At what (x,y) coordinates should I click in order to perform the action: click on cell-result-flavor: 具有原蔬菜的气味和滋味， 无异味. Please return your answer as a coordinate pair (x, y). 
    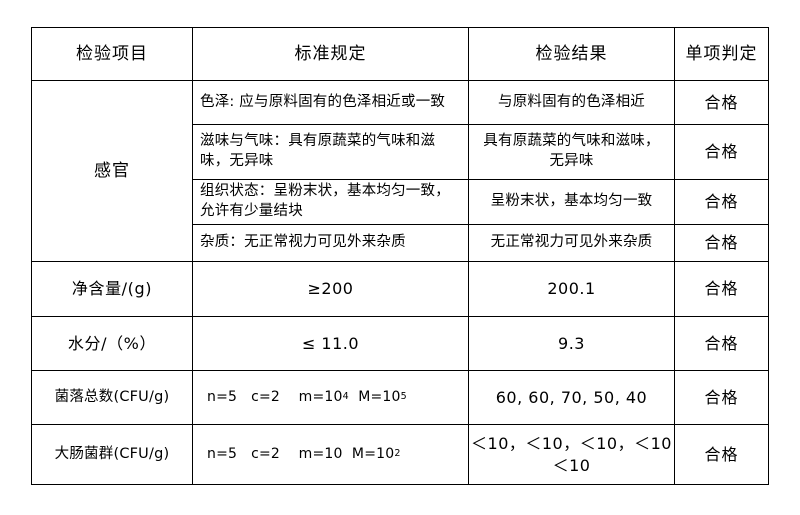
    Looking at the image, I should click on (571, 152).